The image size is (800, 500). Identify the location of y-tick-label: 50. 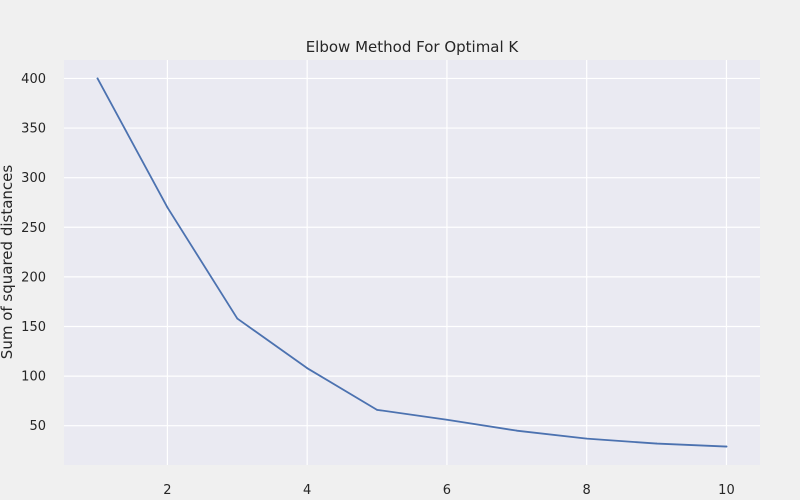
(37, 426).